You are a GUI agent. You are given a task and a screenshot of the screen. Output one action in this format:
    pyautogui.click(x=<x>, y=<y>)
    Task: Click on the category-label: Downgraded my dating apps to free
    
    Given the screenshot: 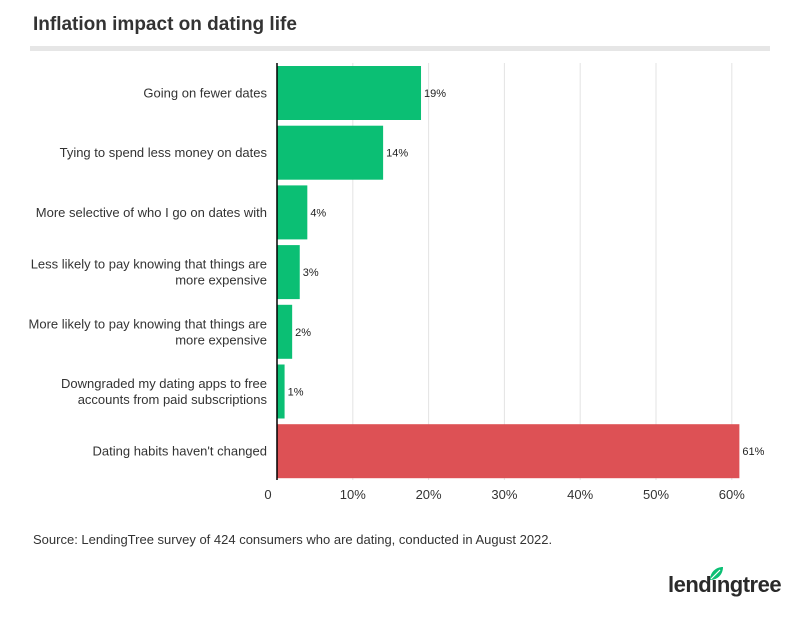 What is the action you would take?
    pyautogui.click(x=164, y=383)
    